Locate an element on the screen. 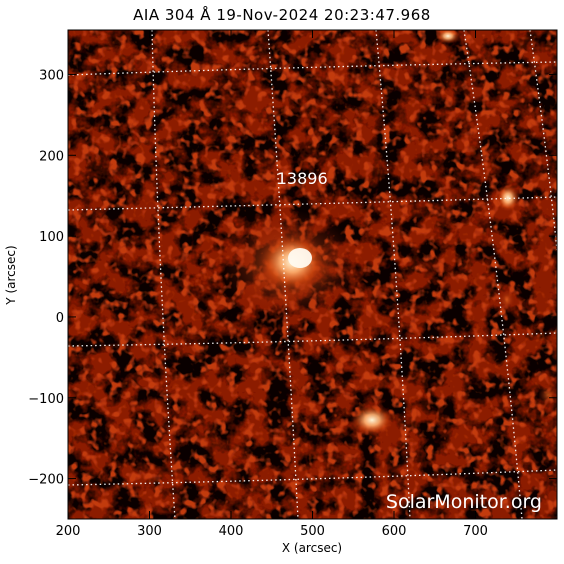 The width and height of the screenshot is (564, 564). plot-title: AIA 304 Å 19-Nov-2024 20:23:47.968 is located at coordinates (282, 15).